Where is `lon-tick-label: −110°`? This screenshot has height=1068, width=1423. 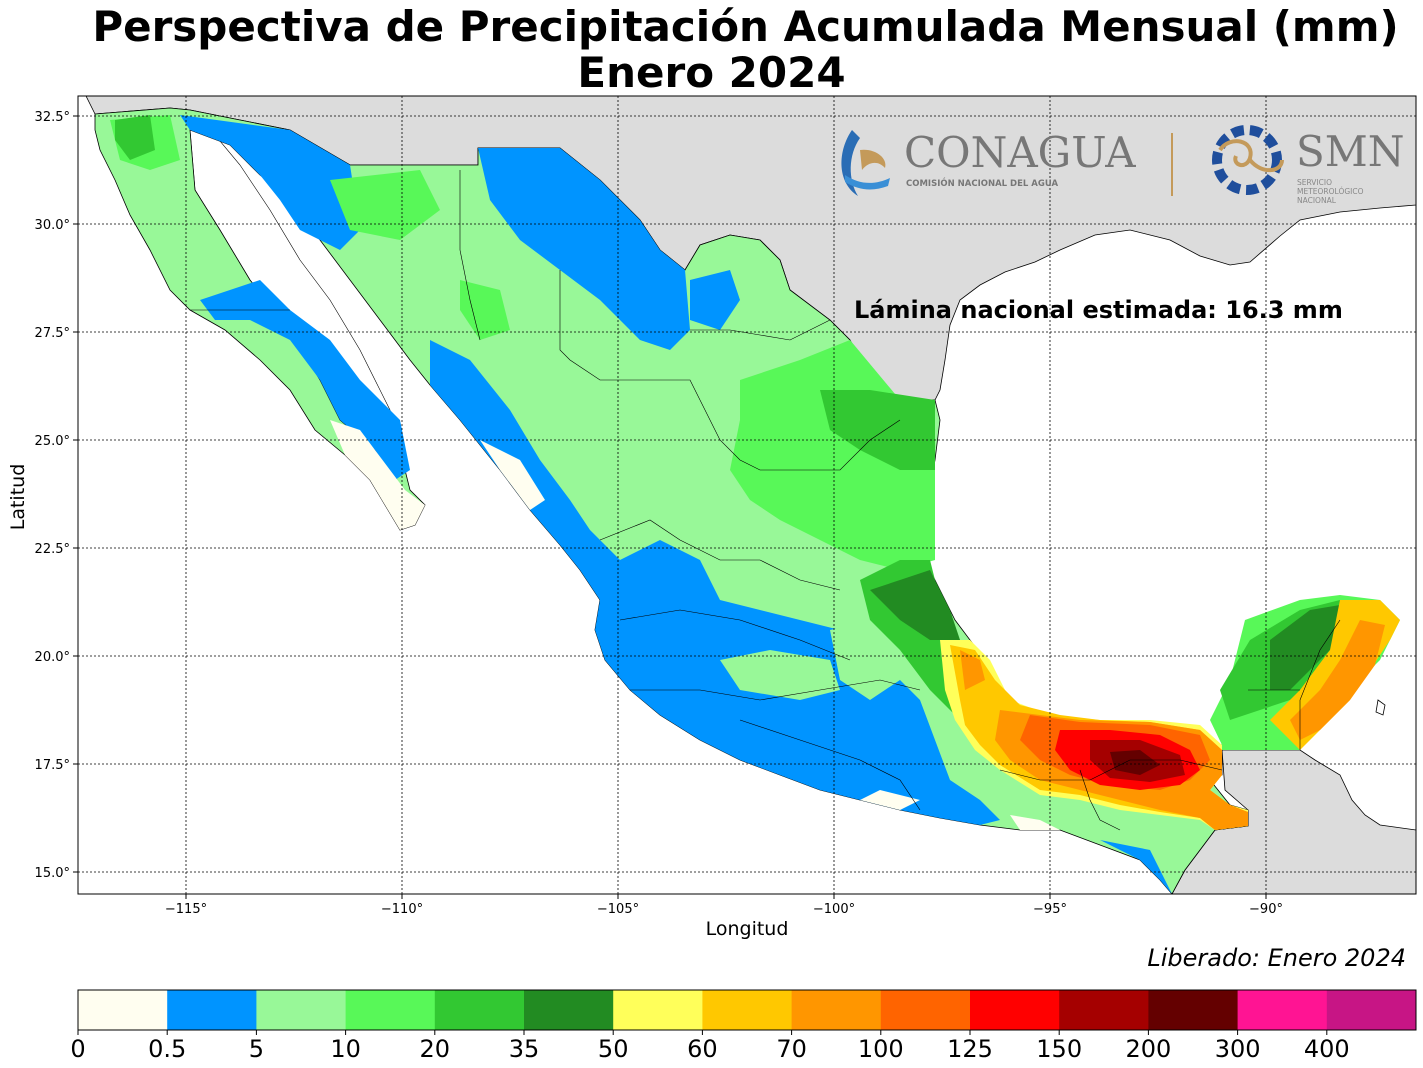
lon-tick-label: −110° is located at coordinates (402, 909).